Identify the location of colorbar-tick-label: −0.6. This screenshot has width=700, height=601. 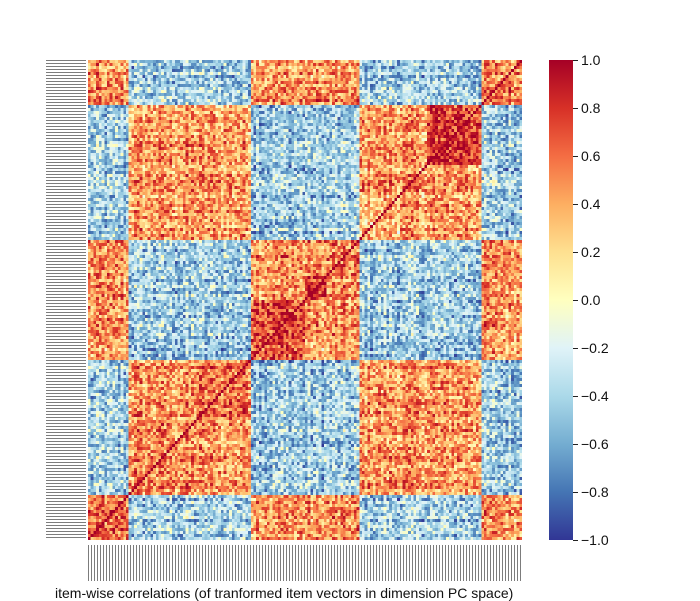
(595, 444).